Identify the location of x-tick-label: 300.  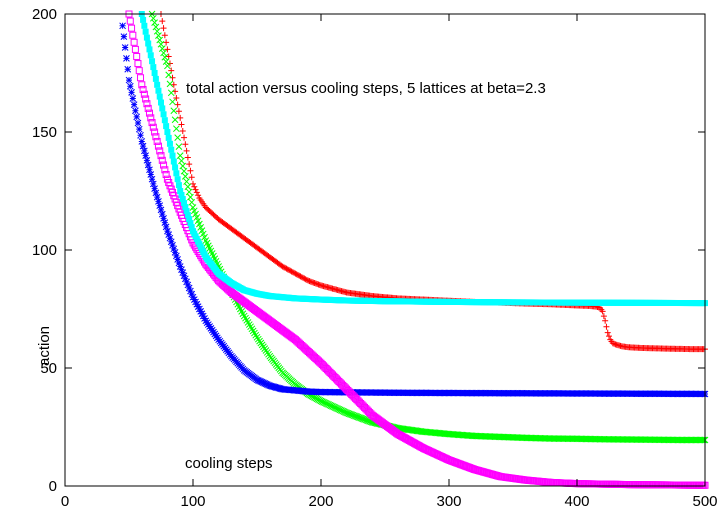
(448, 501).